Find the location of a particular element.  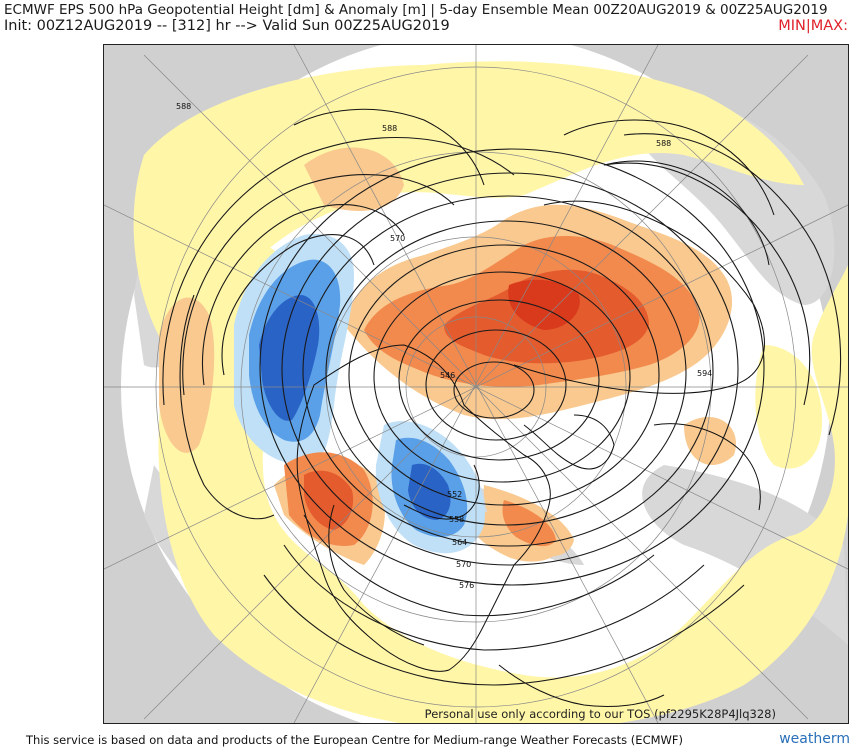

minmax-label: MIN|MAX: is located at coordinates (813, 26).